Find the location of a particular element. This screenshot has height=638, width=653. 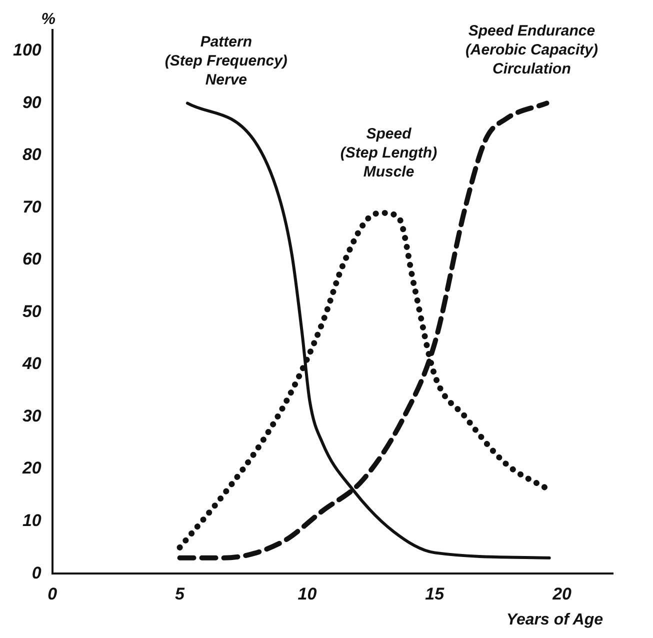

y-tick-label: 20 is located at coordinates (31, 468).